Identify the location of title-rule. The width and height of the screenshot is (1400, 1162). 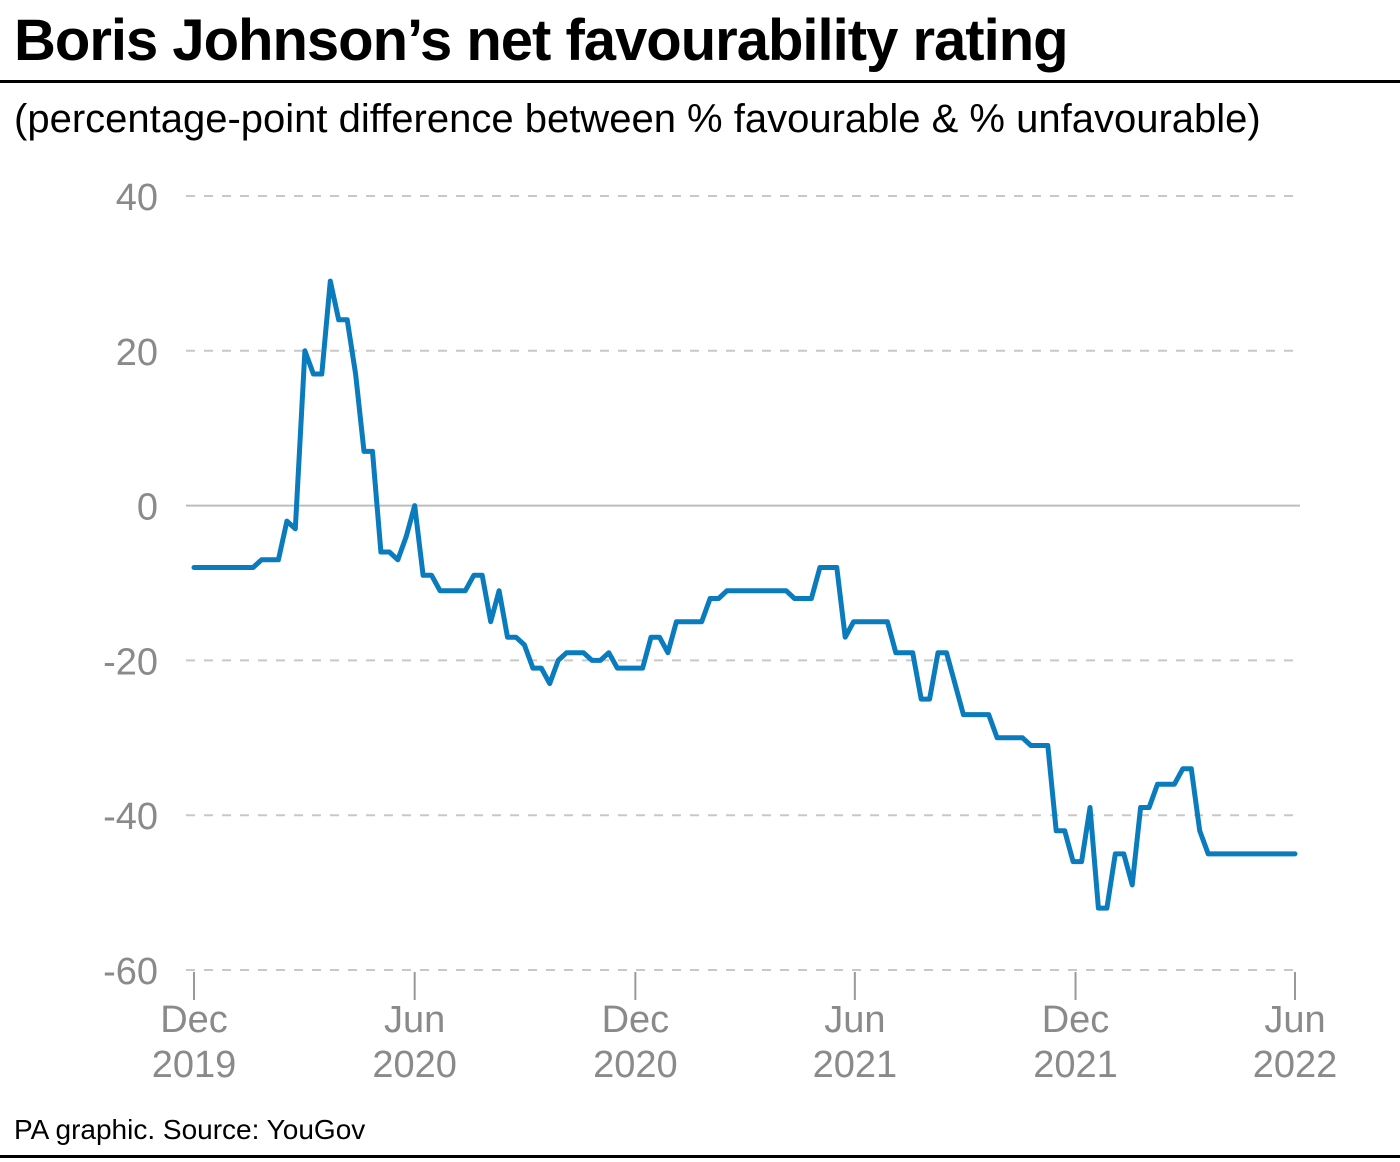
(700, 81).